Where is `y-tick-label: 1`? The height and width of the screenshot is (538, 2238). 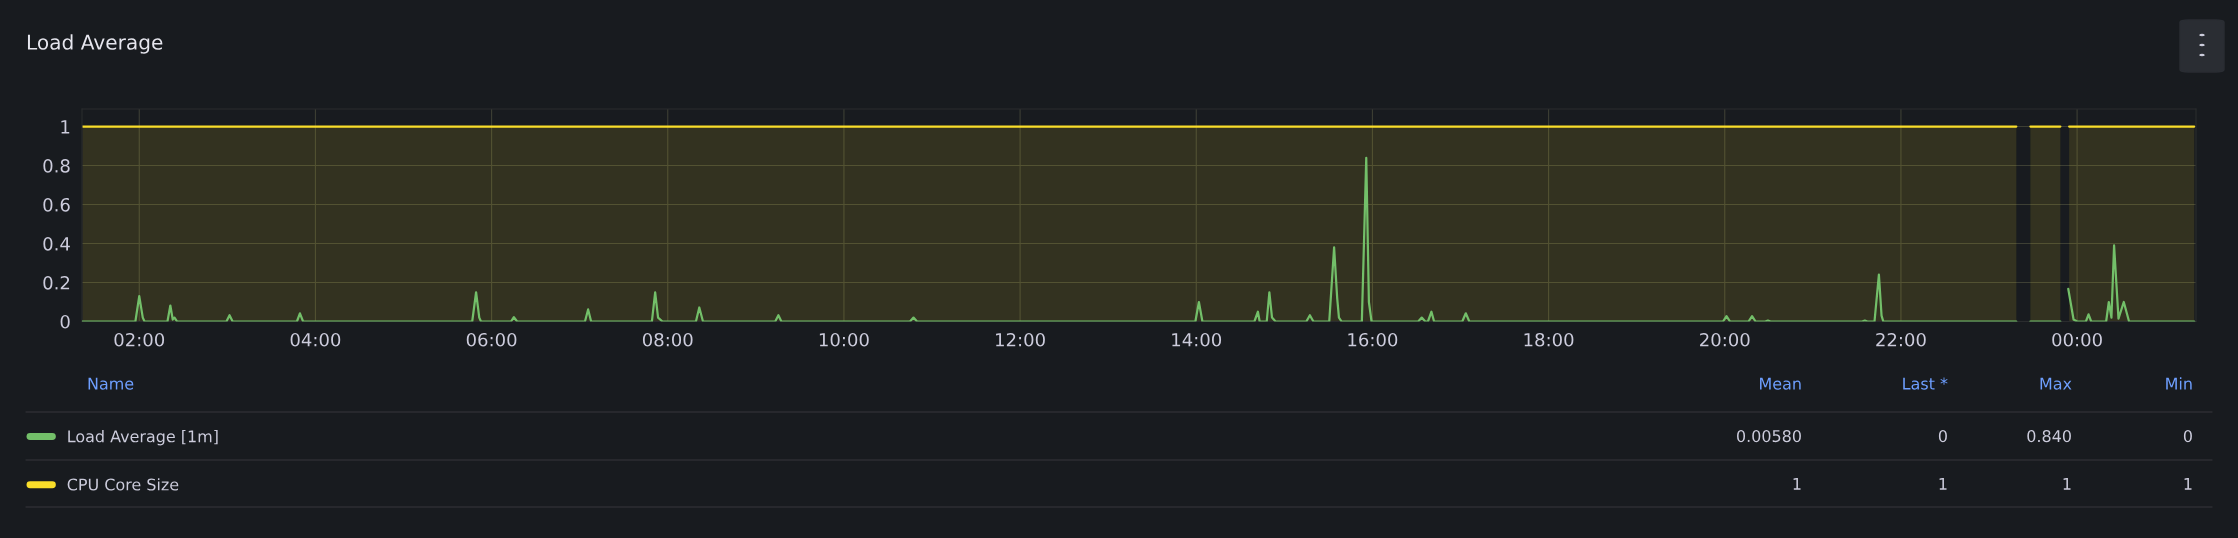
y-tick-label: 1 is located at coordinates (65, 127).